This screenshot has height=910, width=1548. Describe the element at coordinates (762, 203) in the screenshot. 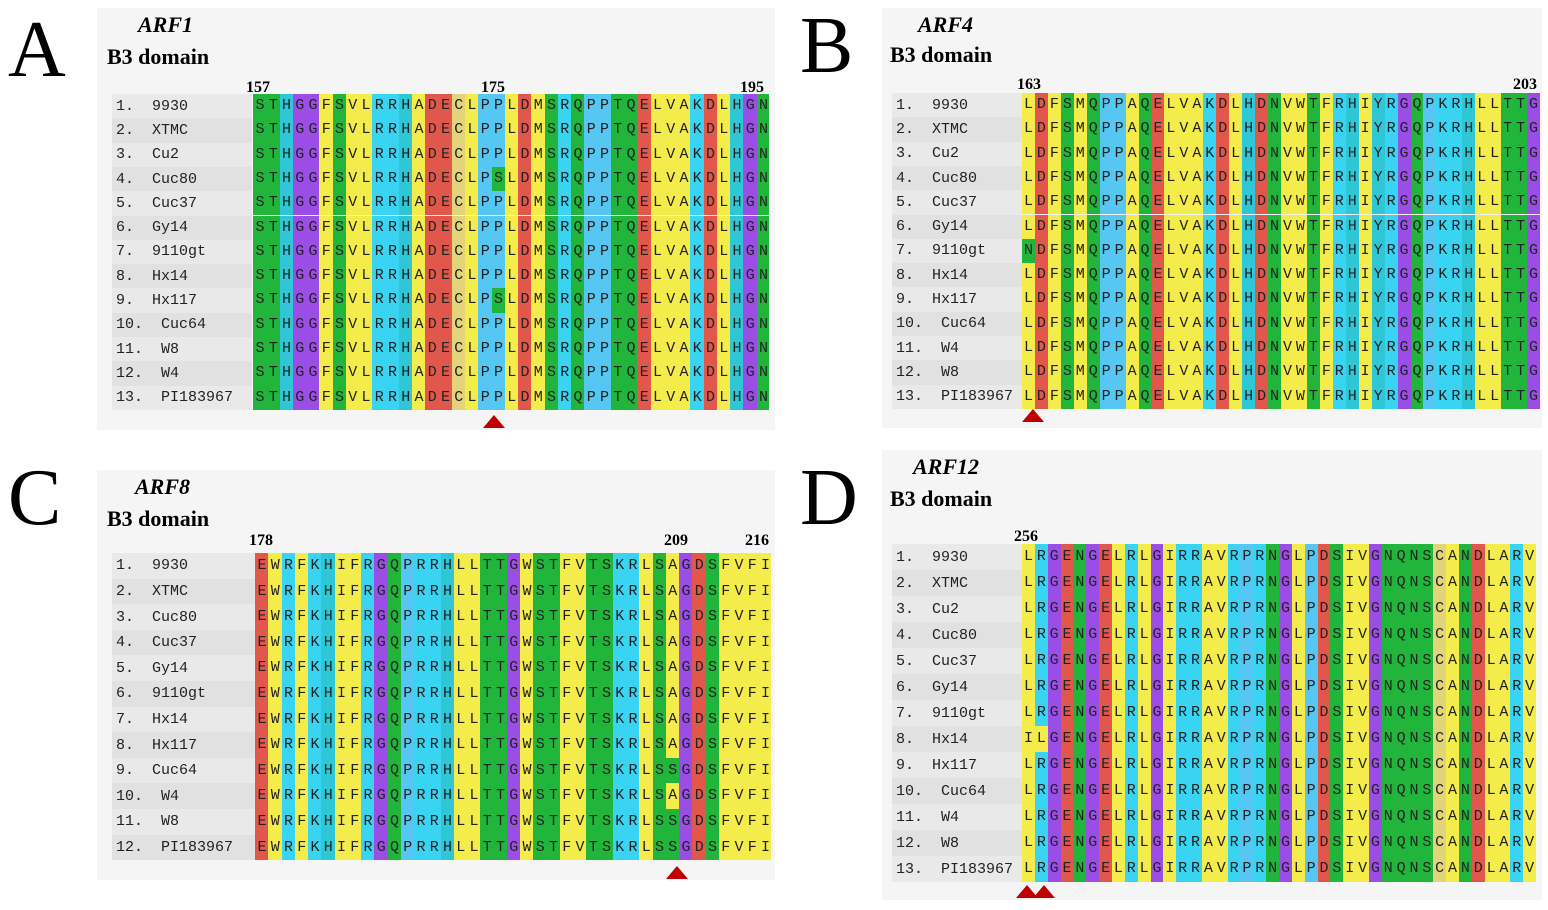

I see `residue-cell: N` at that location.